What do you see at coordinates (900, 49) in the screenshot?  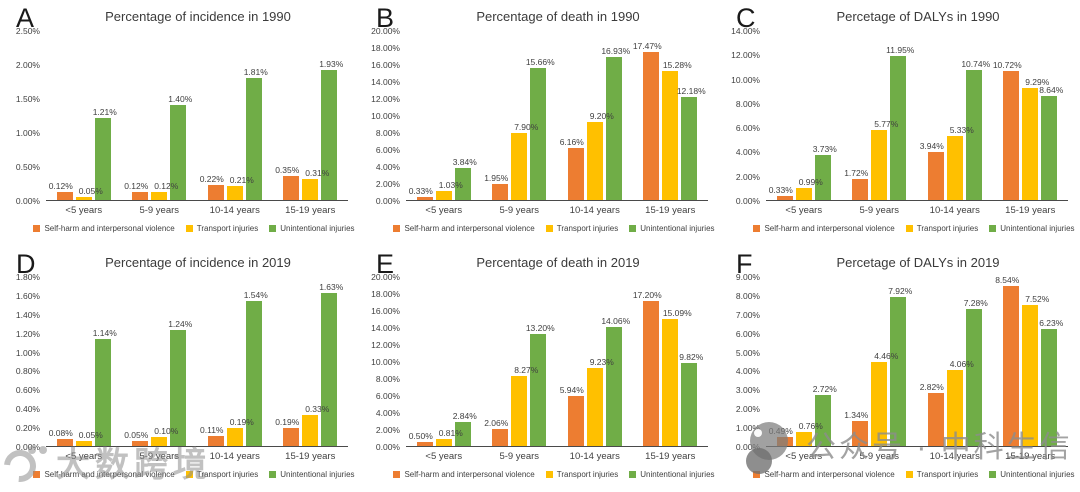 I see `data-label: 11.95%` at bounding box center [900, 49].